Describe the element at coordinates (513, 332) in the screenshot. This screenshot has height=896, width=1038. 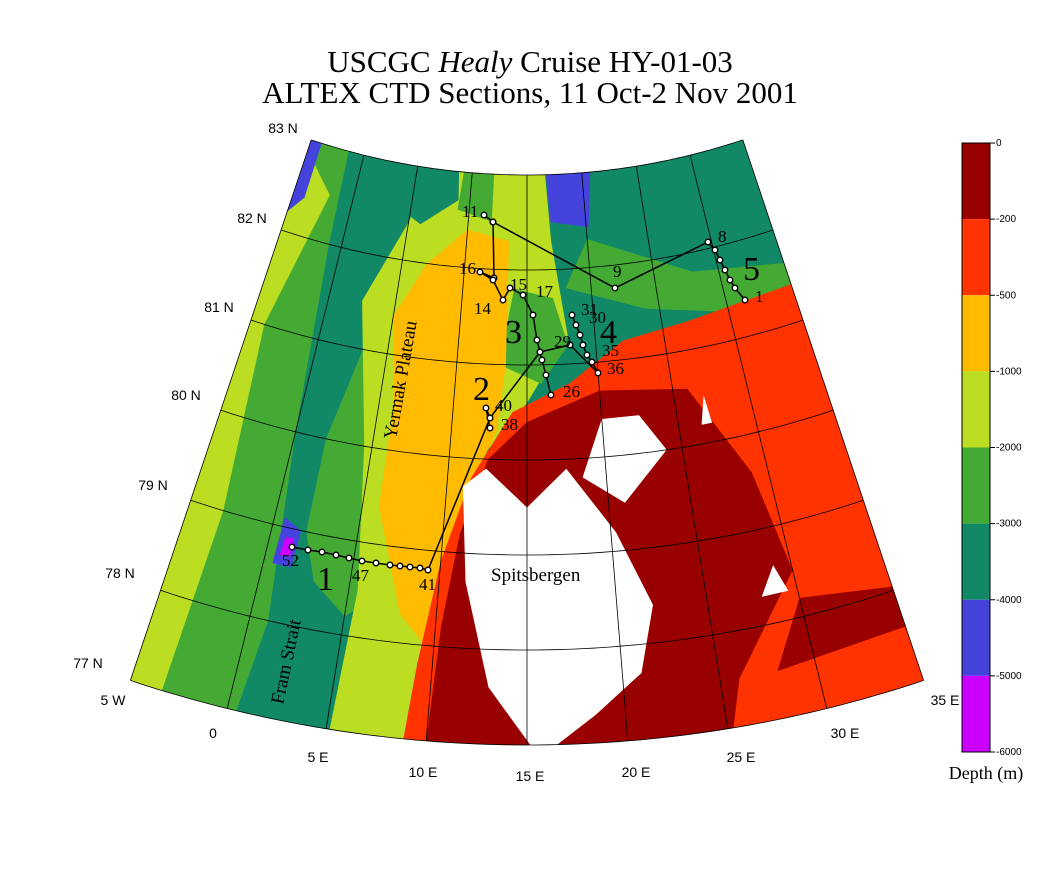
I see `section-label: 3` at that location.